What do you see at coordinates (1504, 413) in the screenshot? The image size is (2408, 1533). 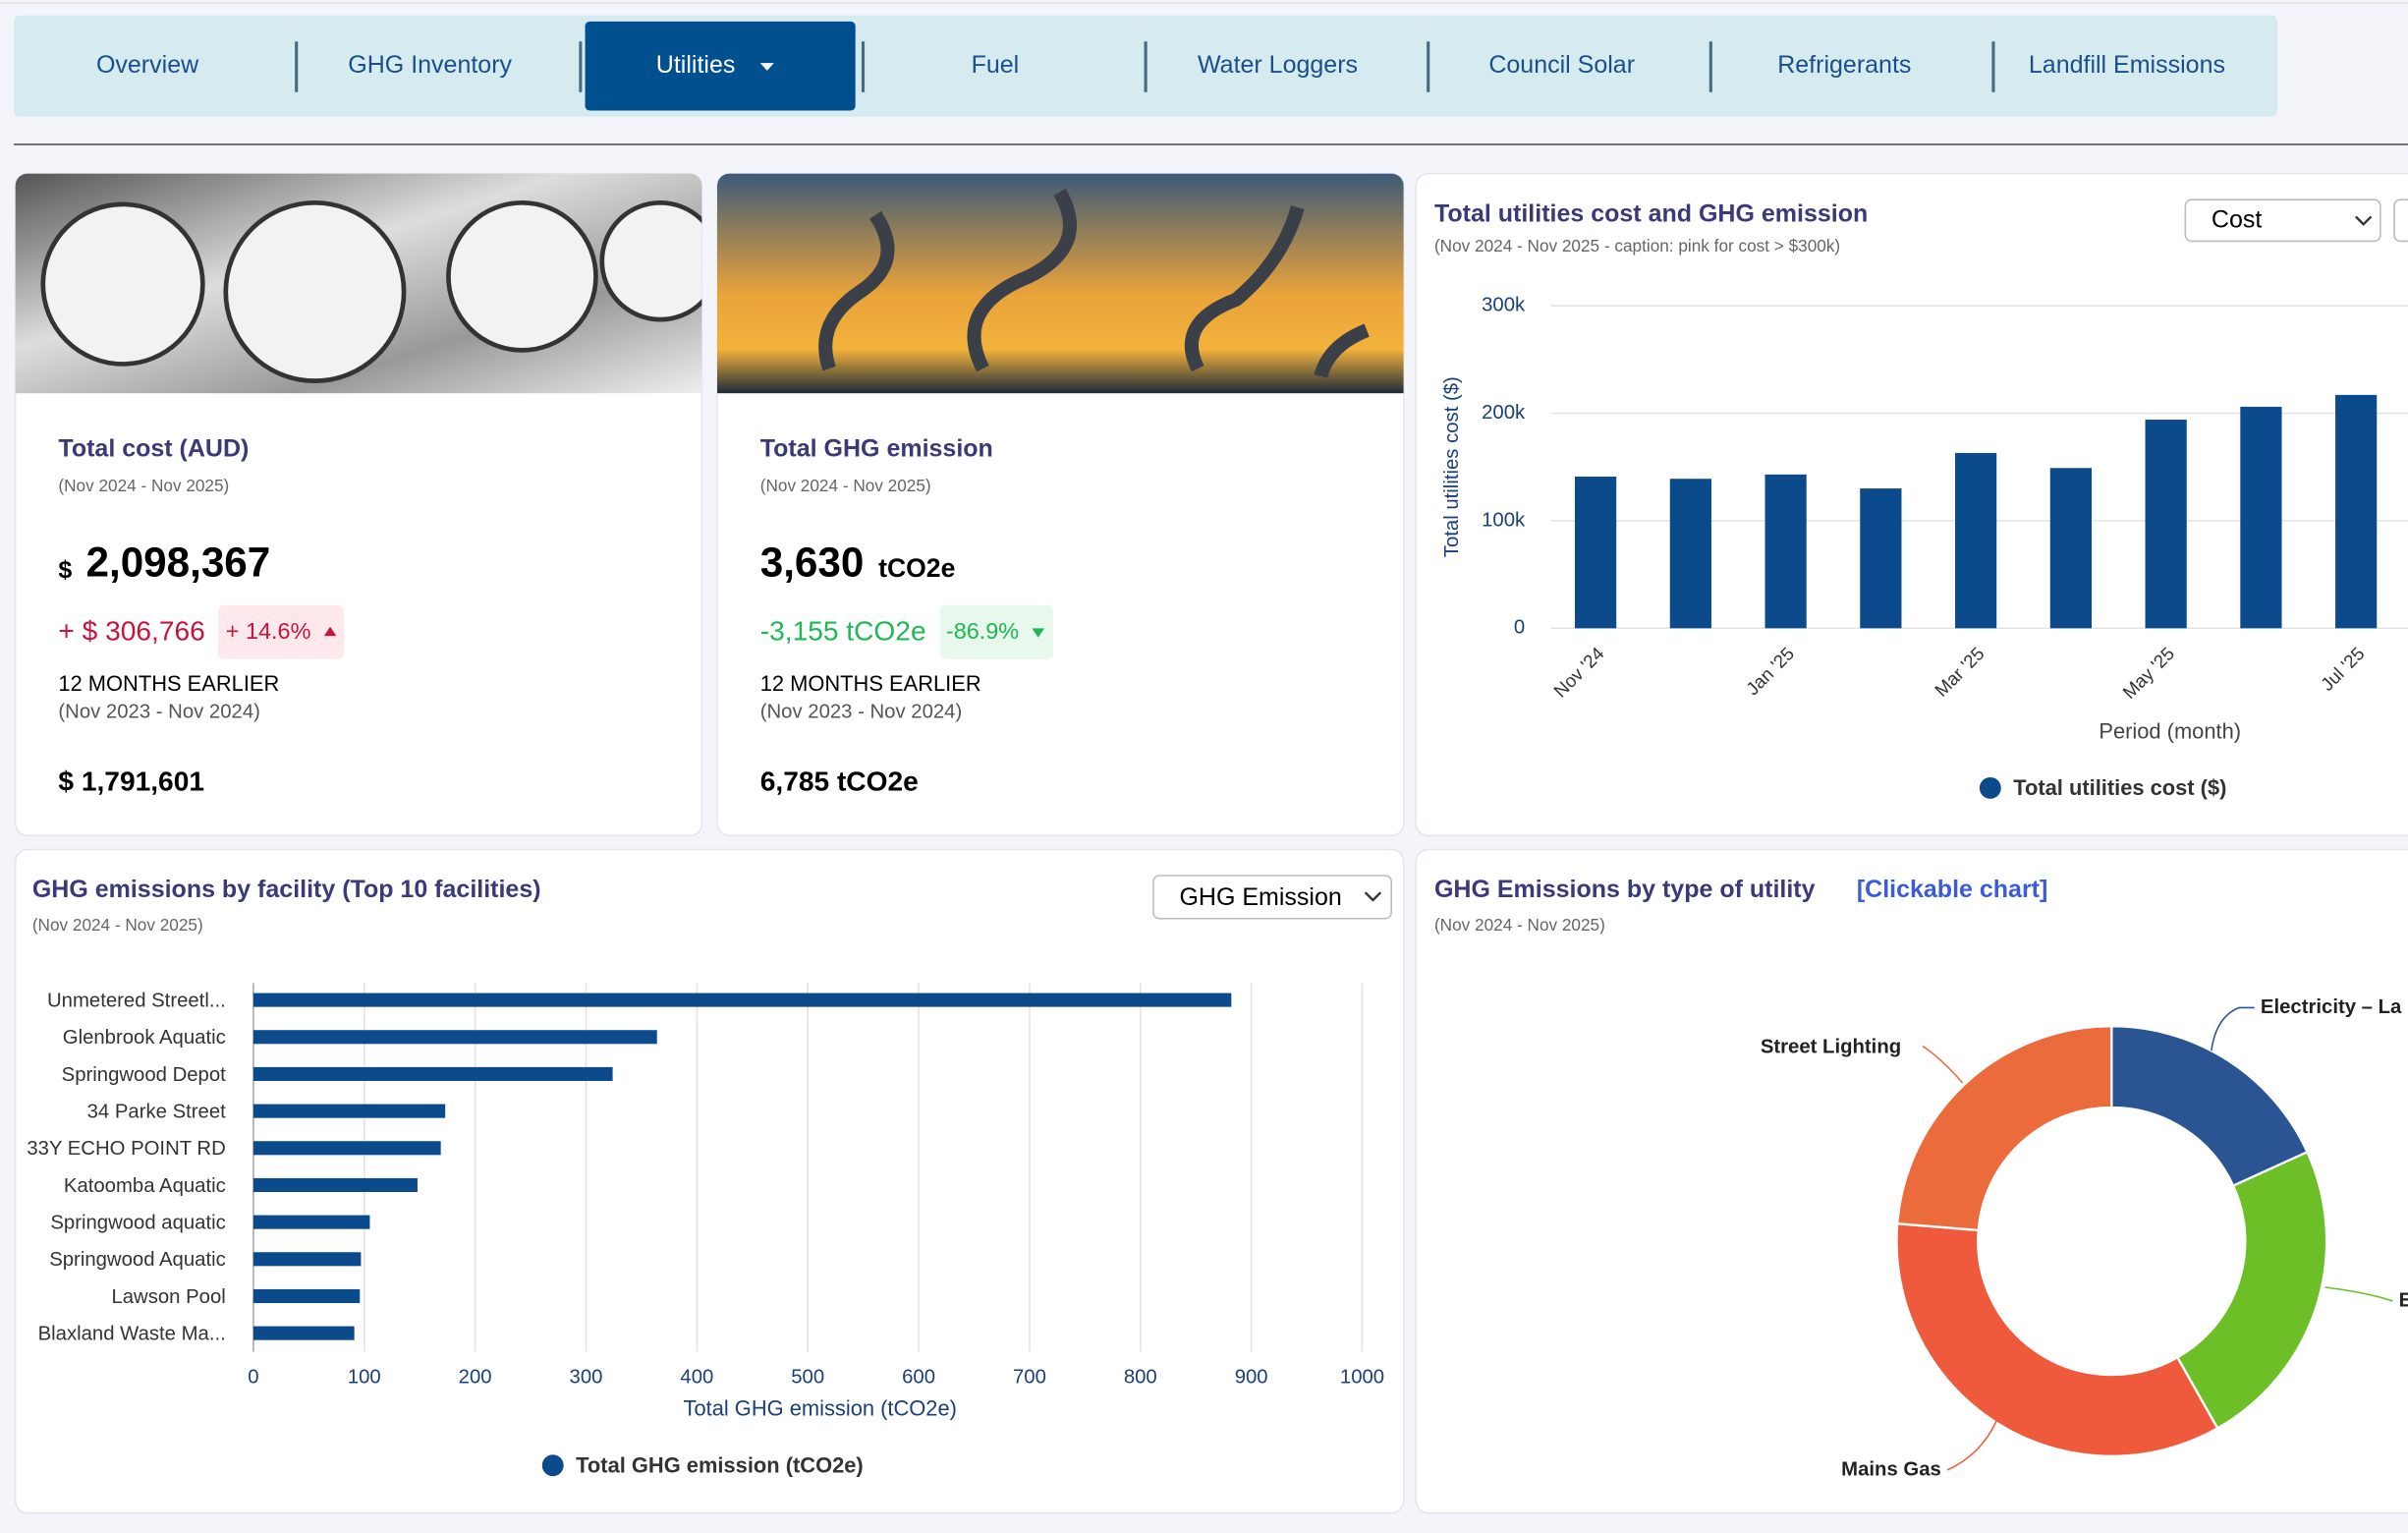 I see `y-tick-label: 200k` at bounding box center [1504, 413].